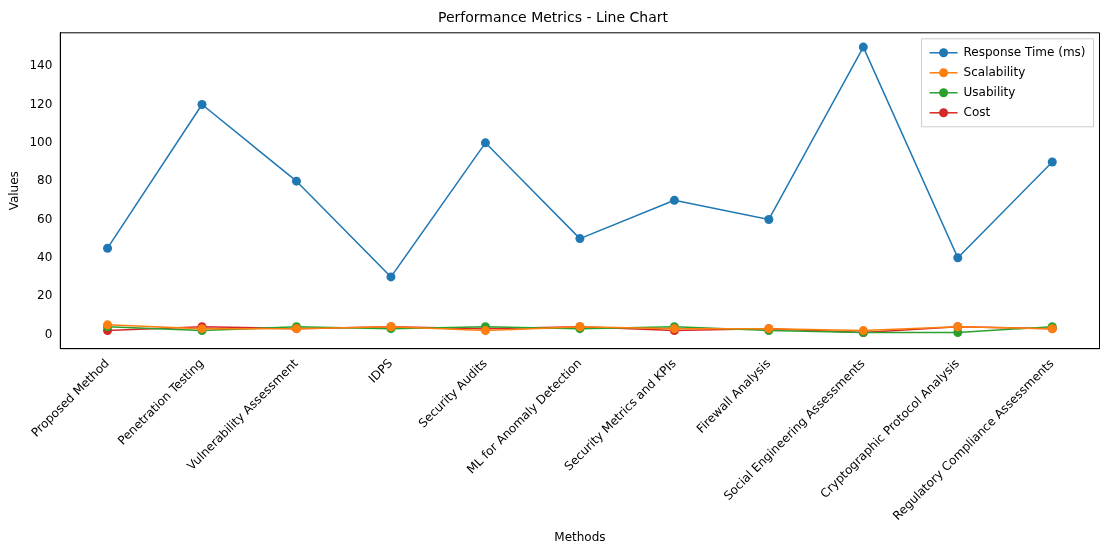  I want to click on legend-label: Usability, so click(989, 91).